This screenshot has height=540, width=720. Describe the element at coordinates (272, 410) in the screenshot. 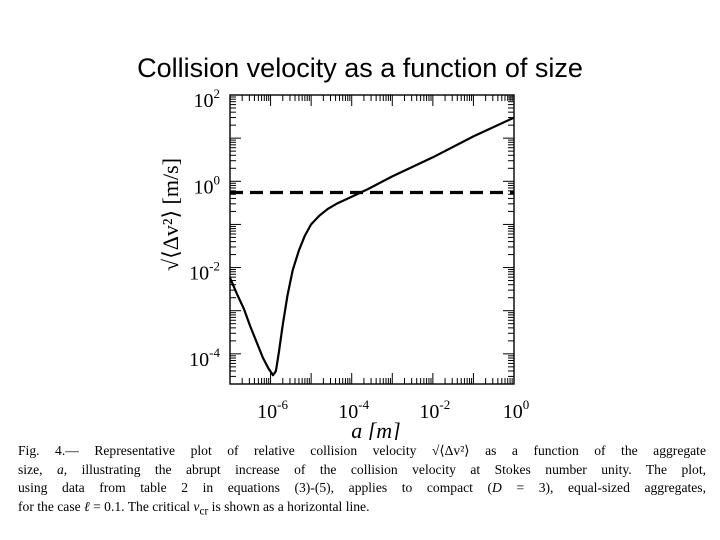

I see `x-tick-label: 10⁻⁶` at that location.